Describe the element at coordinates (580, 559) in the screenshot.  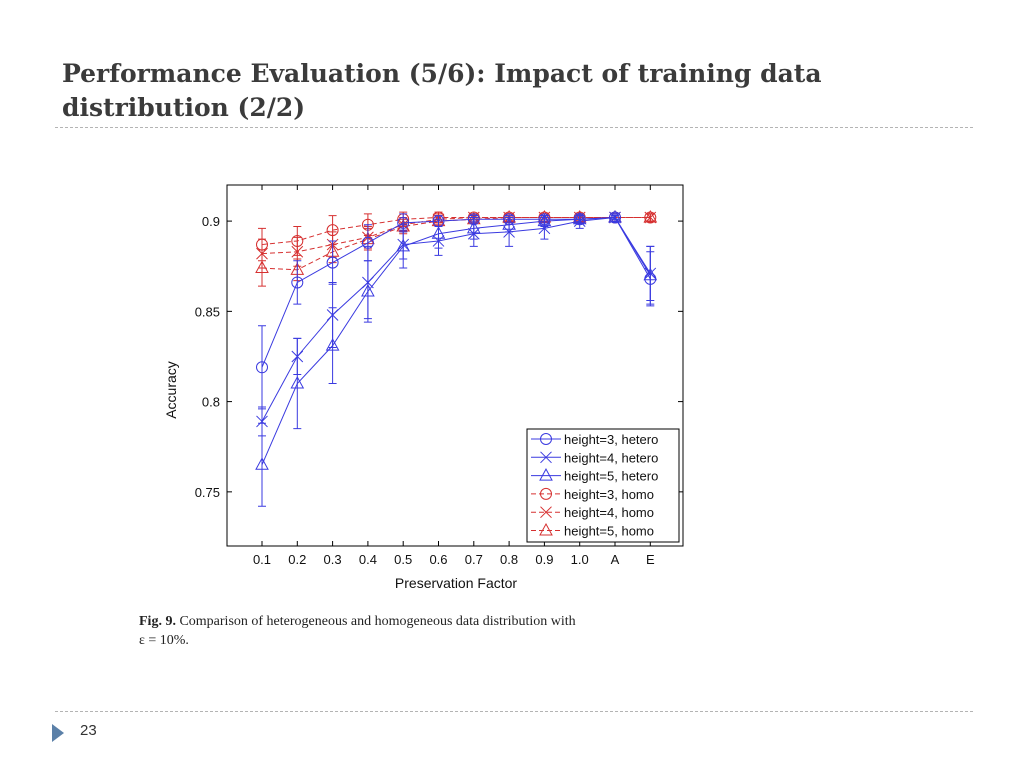
I see `x-tick-label-9: 1.0` at that location.